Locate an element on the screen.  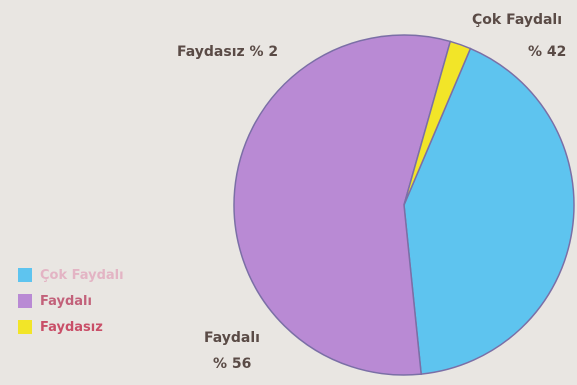
slice-percent-cok-faydali: % 42 is located at coordinates (547, 52).